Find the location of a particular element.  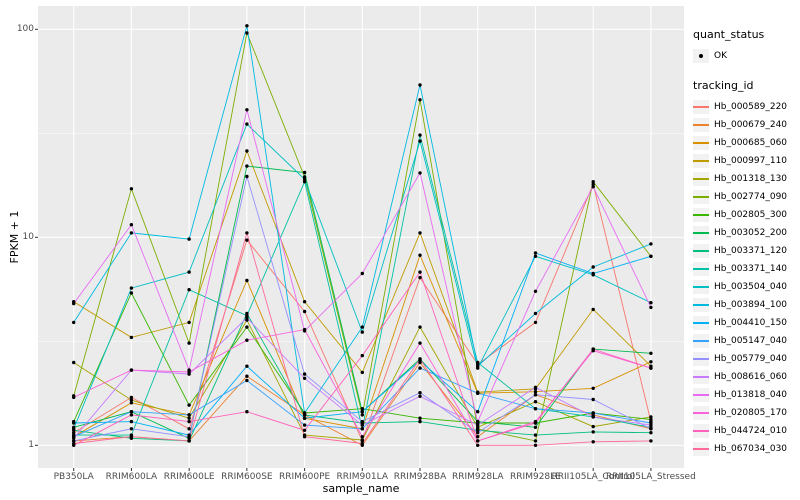

legend-item-Hb_013818_040: Hb_013818_040 is located at coordinates (746, 395).